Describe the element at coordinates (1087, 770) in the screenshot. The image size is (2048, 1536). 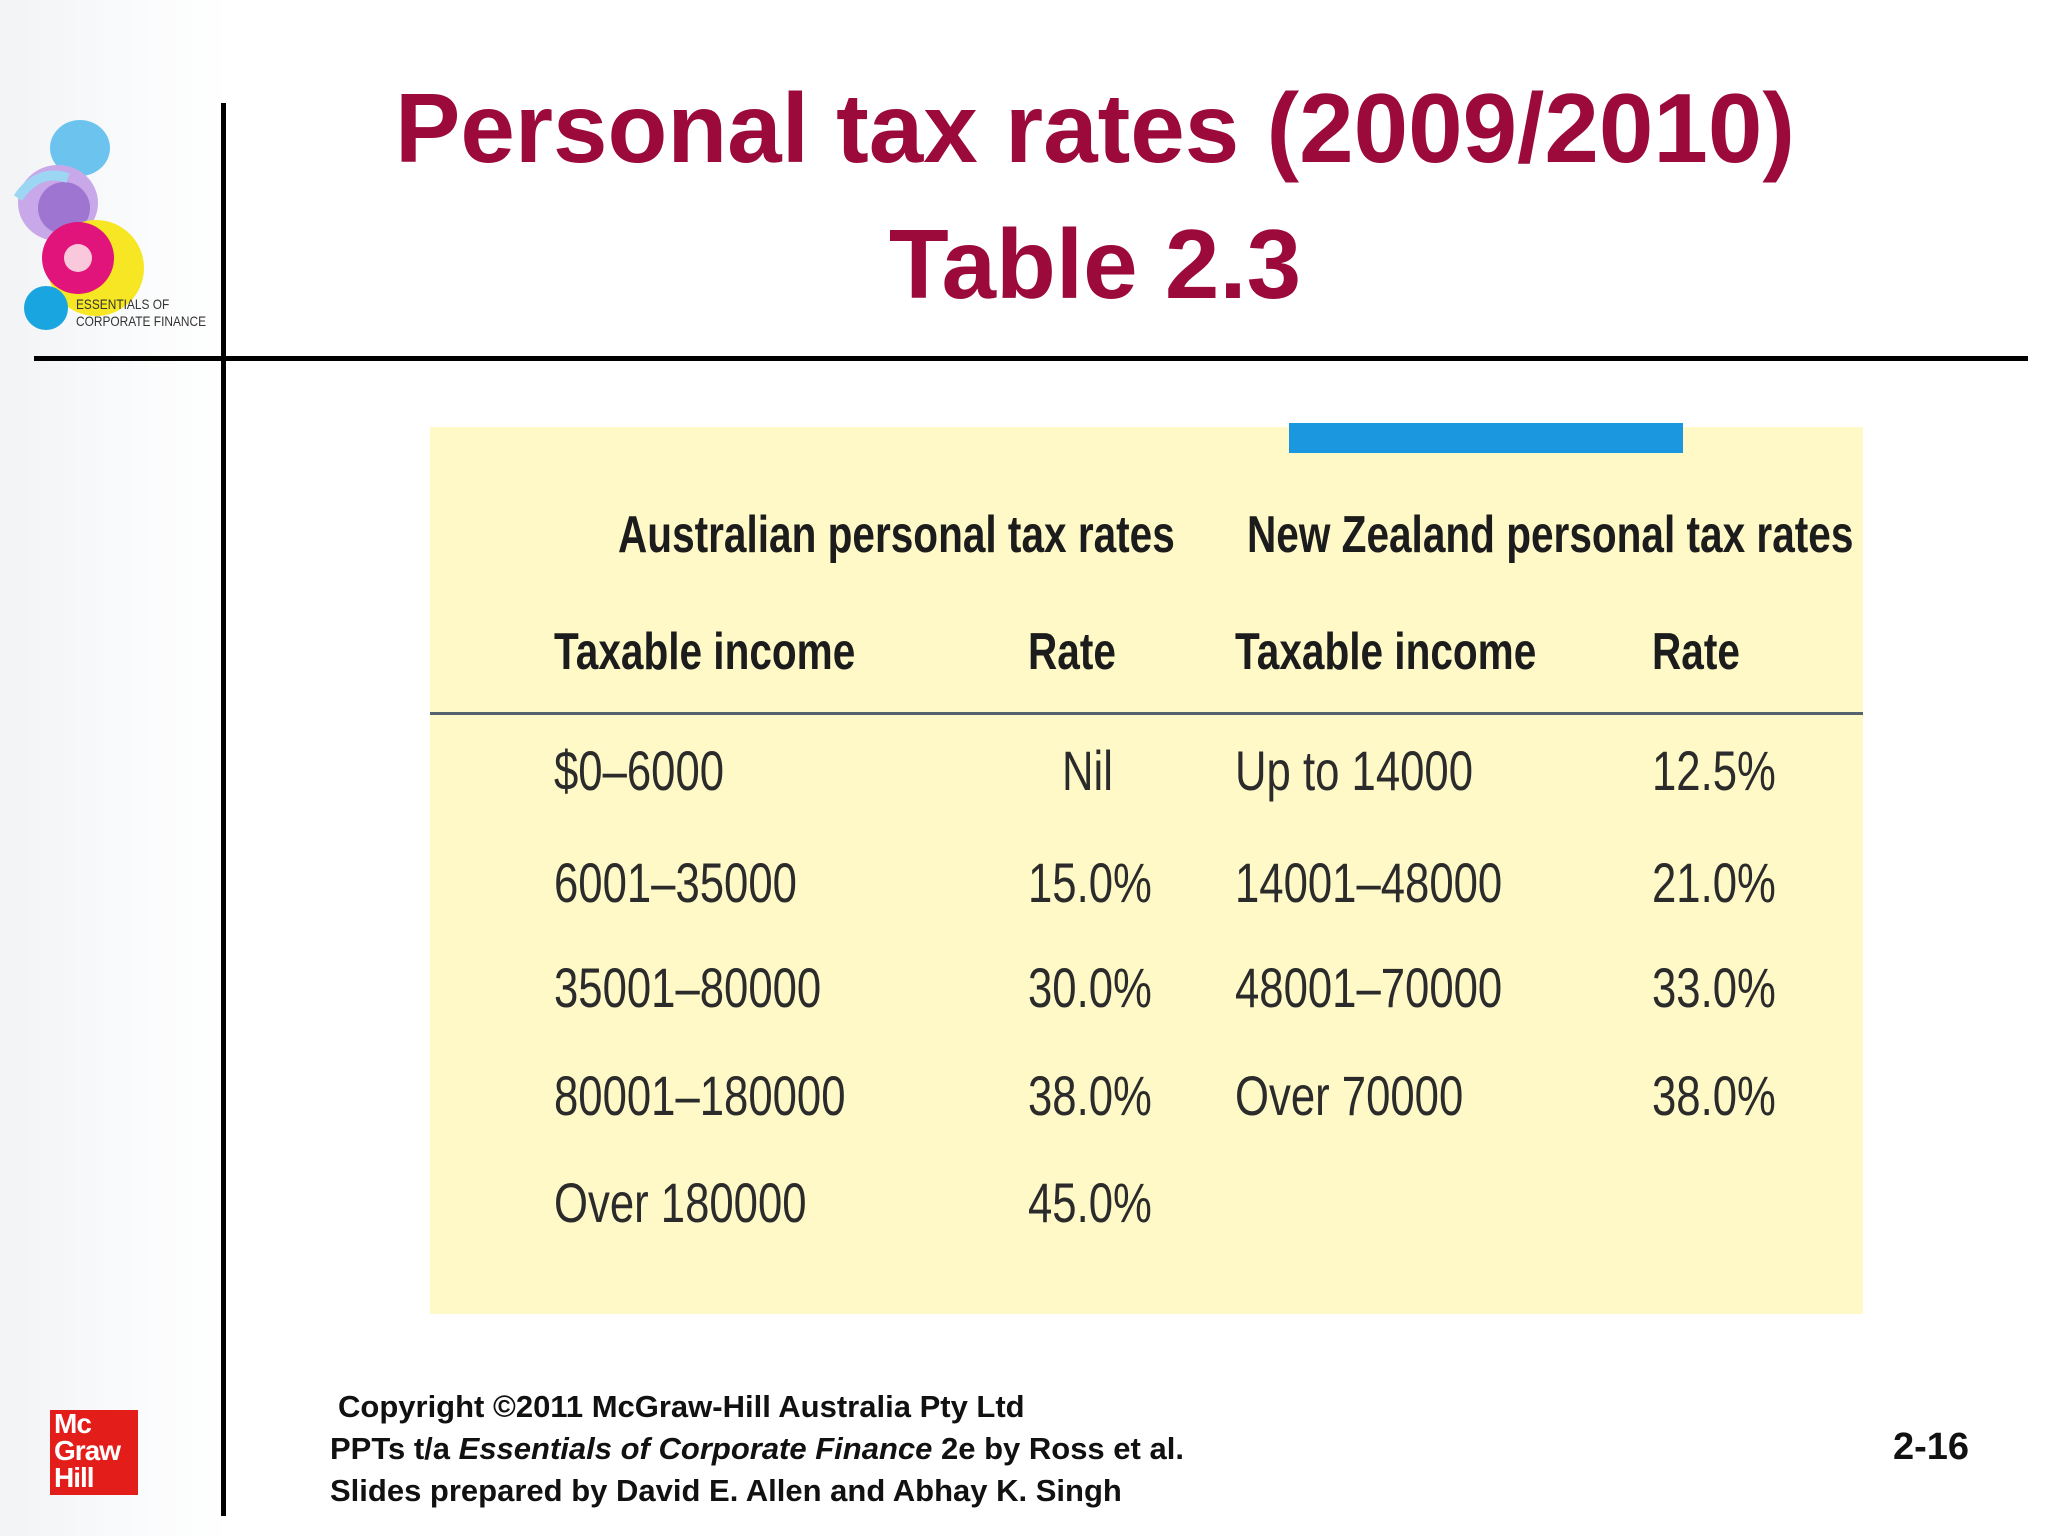
I see `au-row-1-rate: Nil` at that location.